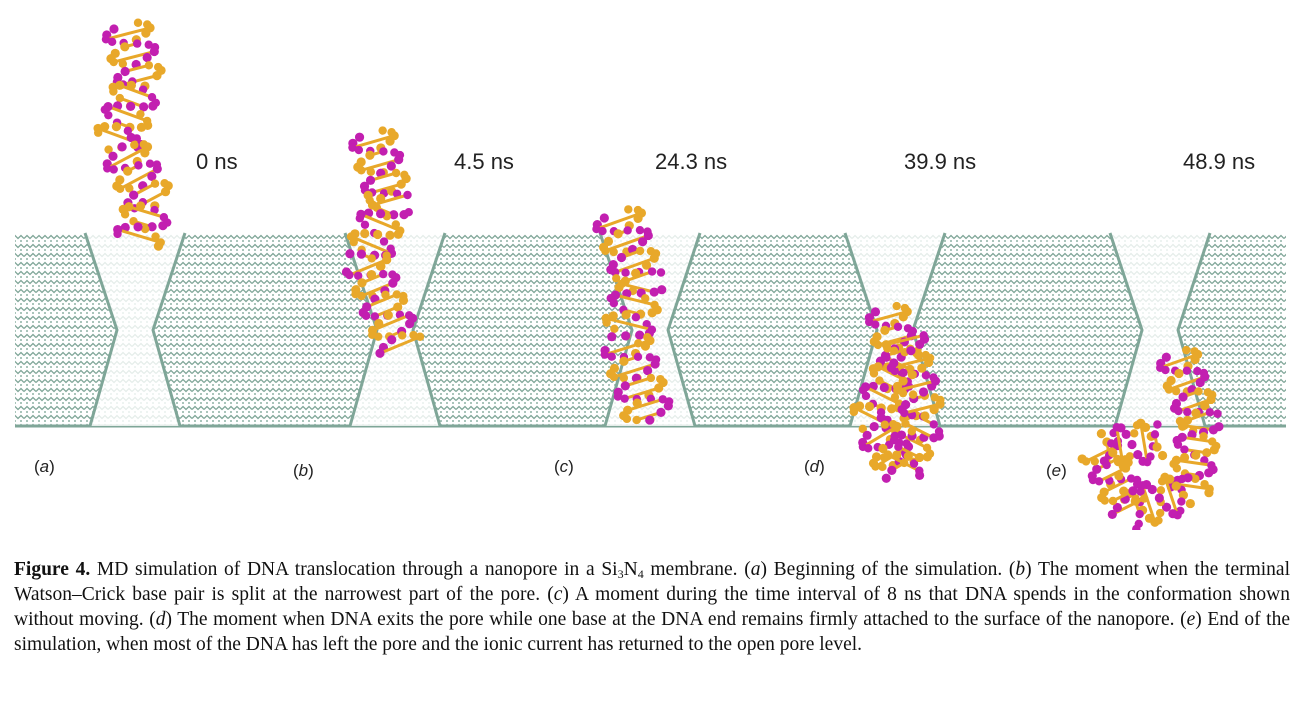  What do you see at coordinates (133, 134) in the screenshot?
I see `dna-a` at bounding box center [133, 134].